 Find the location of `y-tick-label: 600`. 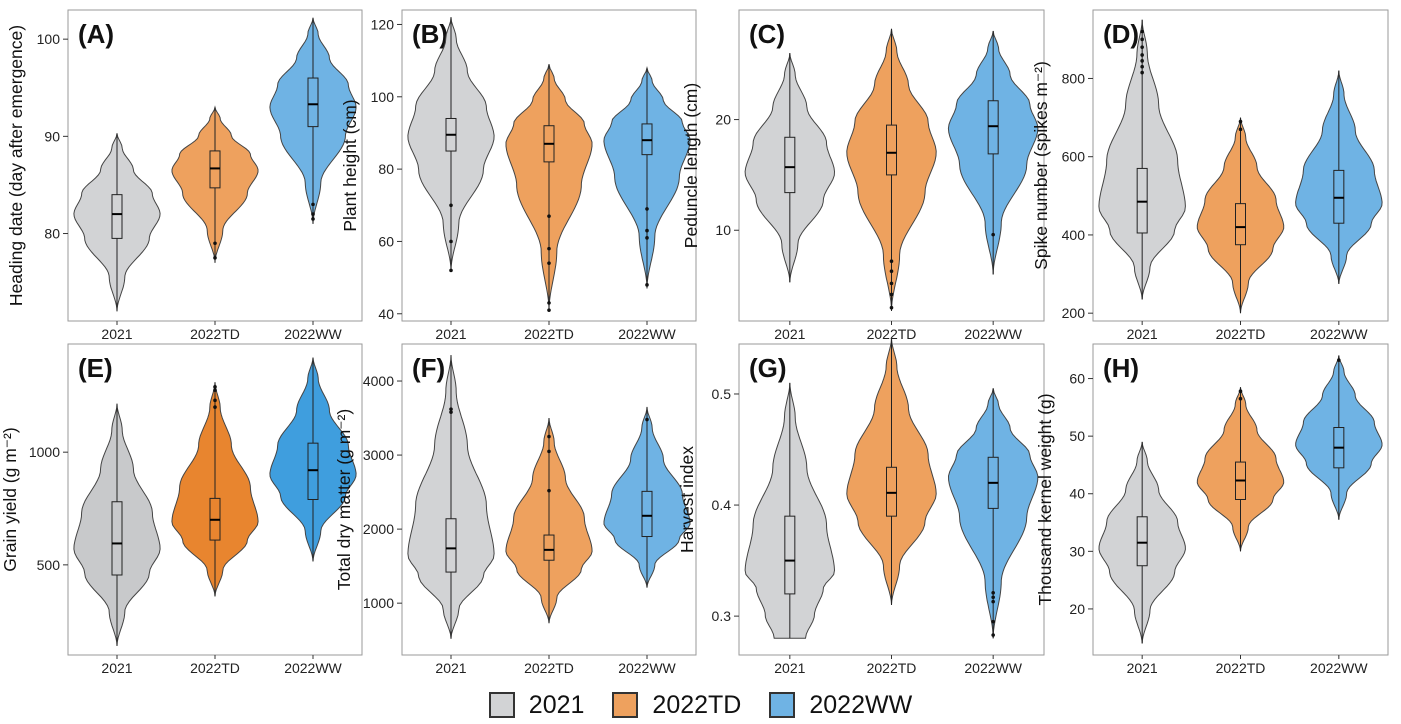

y-tick-label: 600 is located at coordinates (1074, 157).